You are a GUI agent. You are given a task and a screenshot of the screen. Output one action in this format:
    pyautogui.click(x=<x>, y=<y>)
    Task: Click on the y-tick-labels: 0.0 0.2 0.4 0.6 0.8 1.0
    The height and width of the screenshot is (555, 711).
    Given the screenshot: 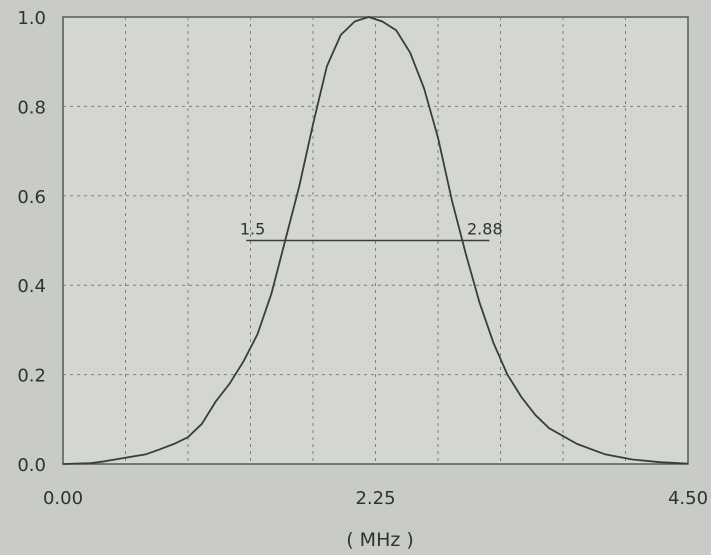 What is the action you would take?
    pyautogui.click(x=31, y=242)
    